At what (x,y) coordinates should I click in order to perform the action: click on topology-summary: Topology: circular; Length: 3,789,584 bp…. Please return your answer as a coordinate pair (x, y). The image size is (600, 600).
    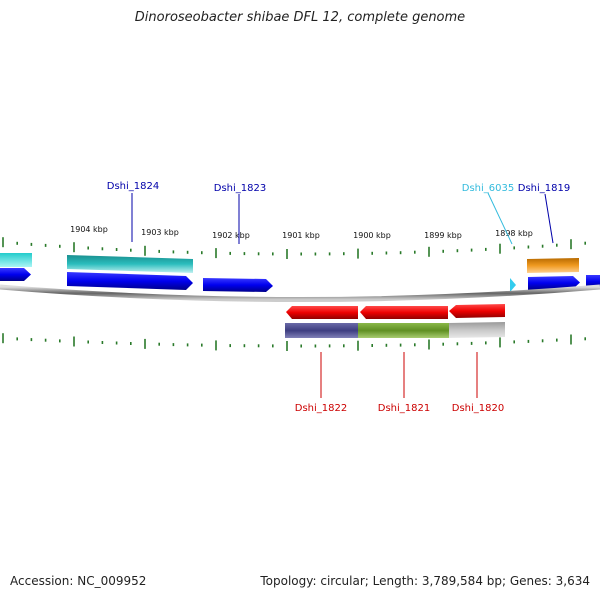
    Looking at the image, I should click on (425, 581).